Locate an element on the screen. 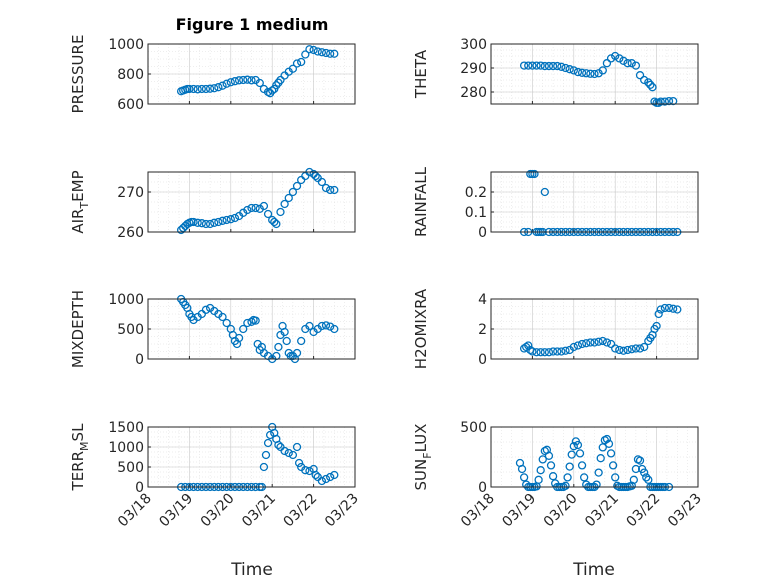 Image resolution: width=778 pixels, height=583 pixels. y-axis-label: MIXDEPTH is located at coordinates (78, 329).